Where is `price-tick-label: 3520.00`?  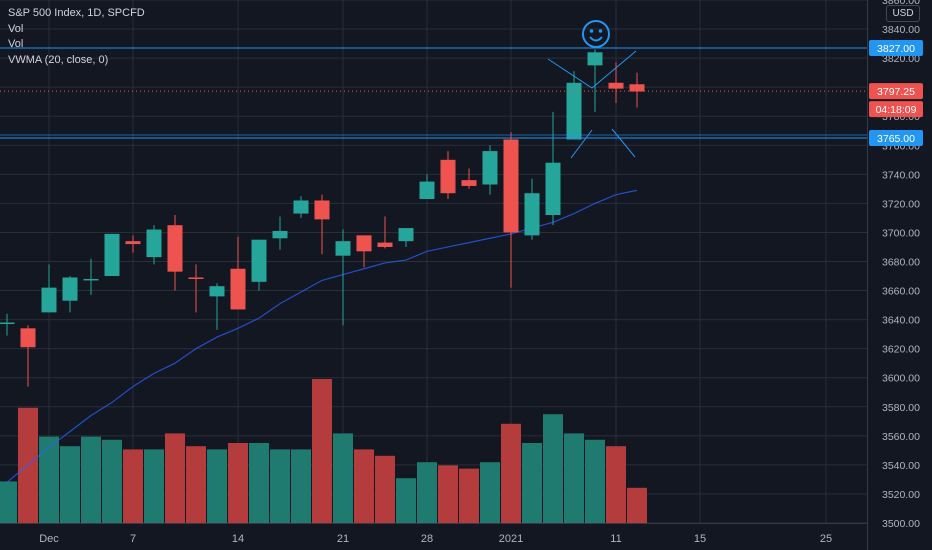 price-tick-label: 3520.00 is located at coordinates (901, 495).